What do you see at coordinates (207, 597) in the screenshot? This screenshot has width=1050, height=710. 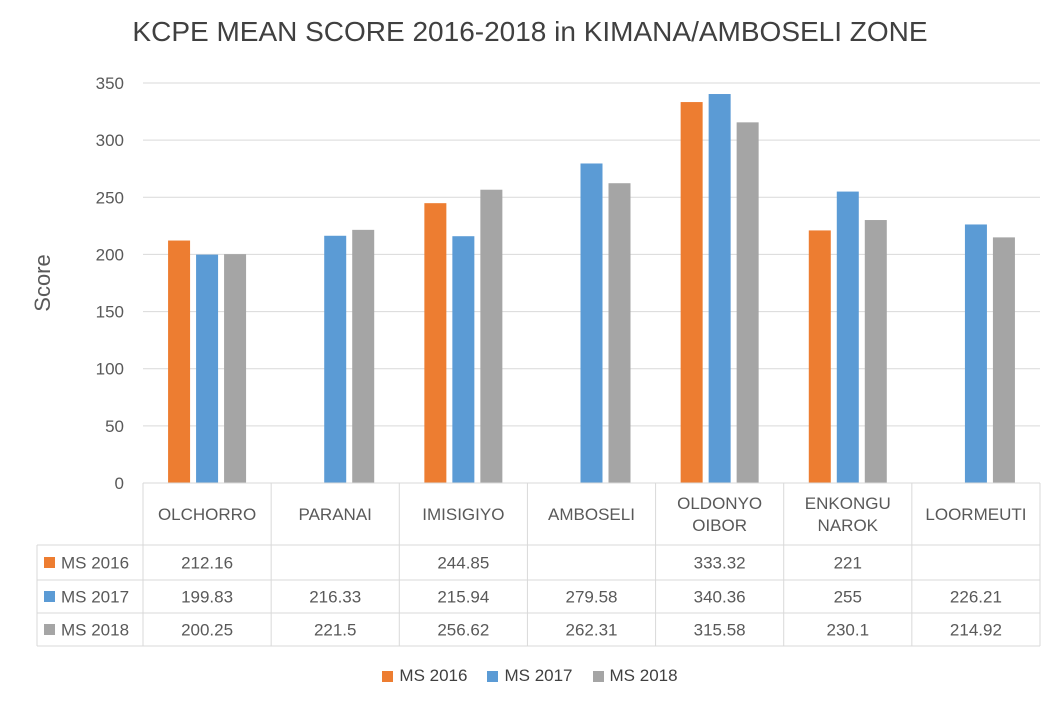 I see `data-value: 199.83` at bounding box center [207, 597].